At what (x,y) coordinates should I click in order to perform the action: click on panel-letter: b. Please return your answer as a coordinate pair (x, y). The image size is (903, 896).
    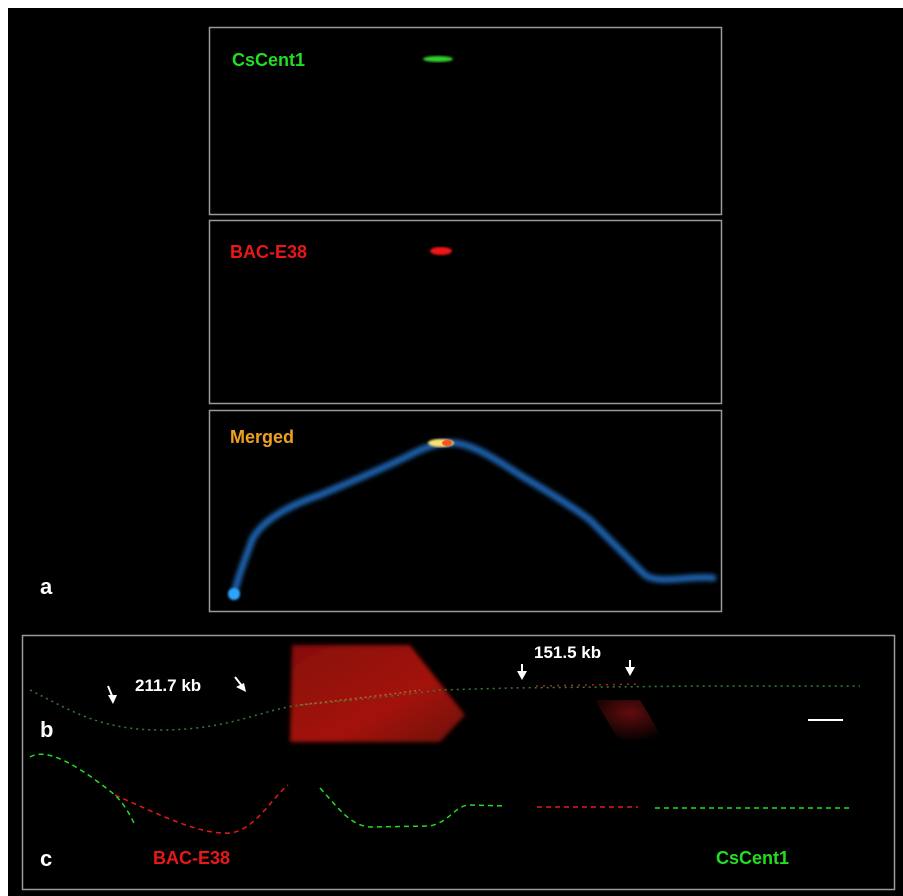
    Looking at the image, I should click on (46, 729).